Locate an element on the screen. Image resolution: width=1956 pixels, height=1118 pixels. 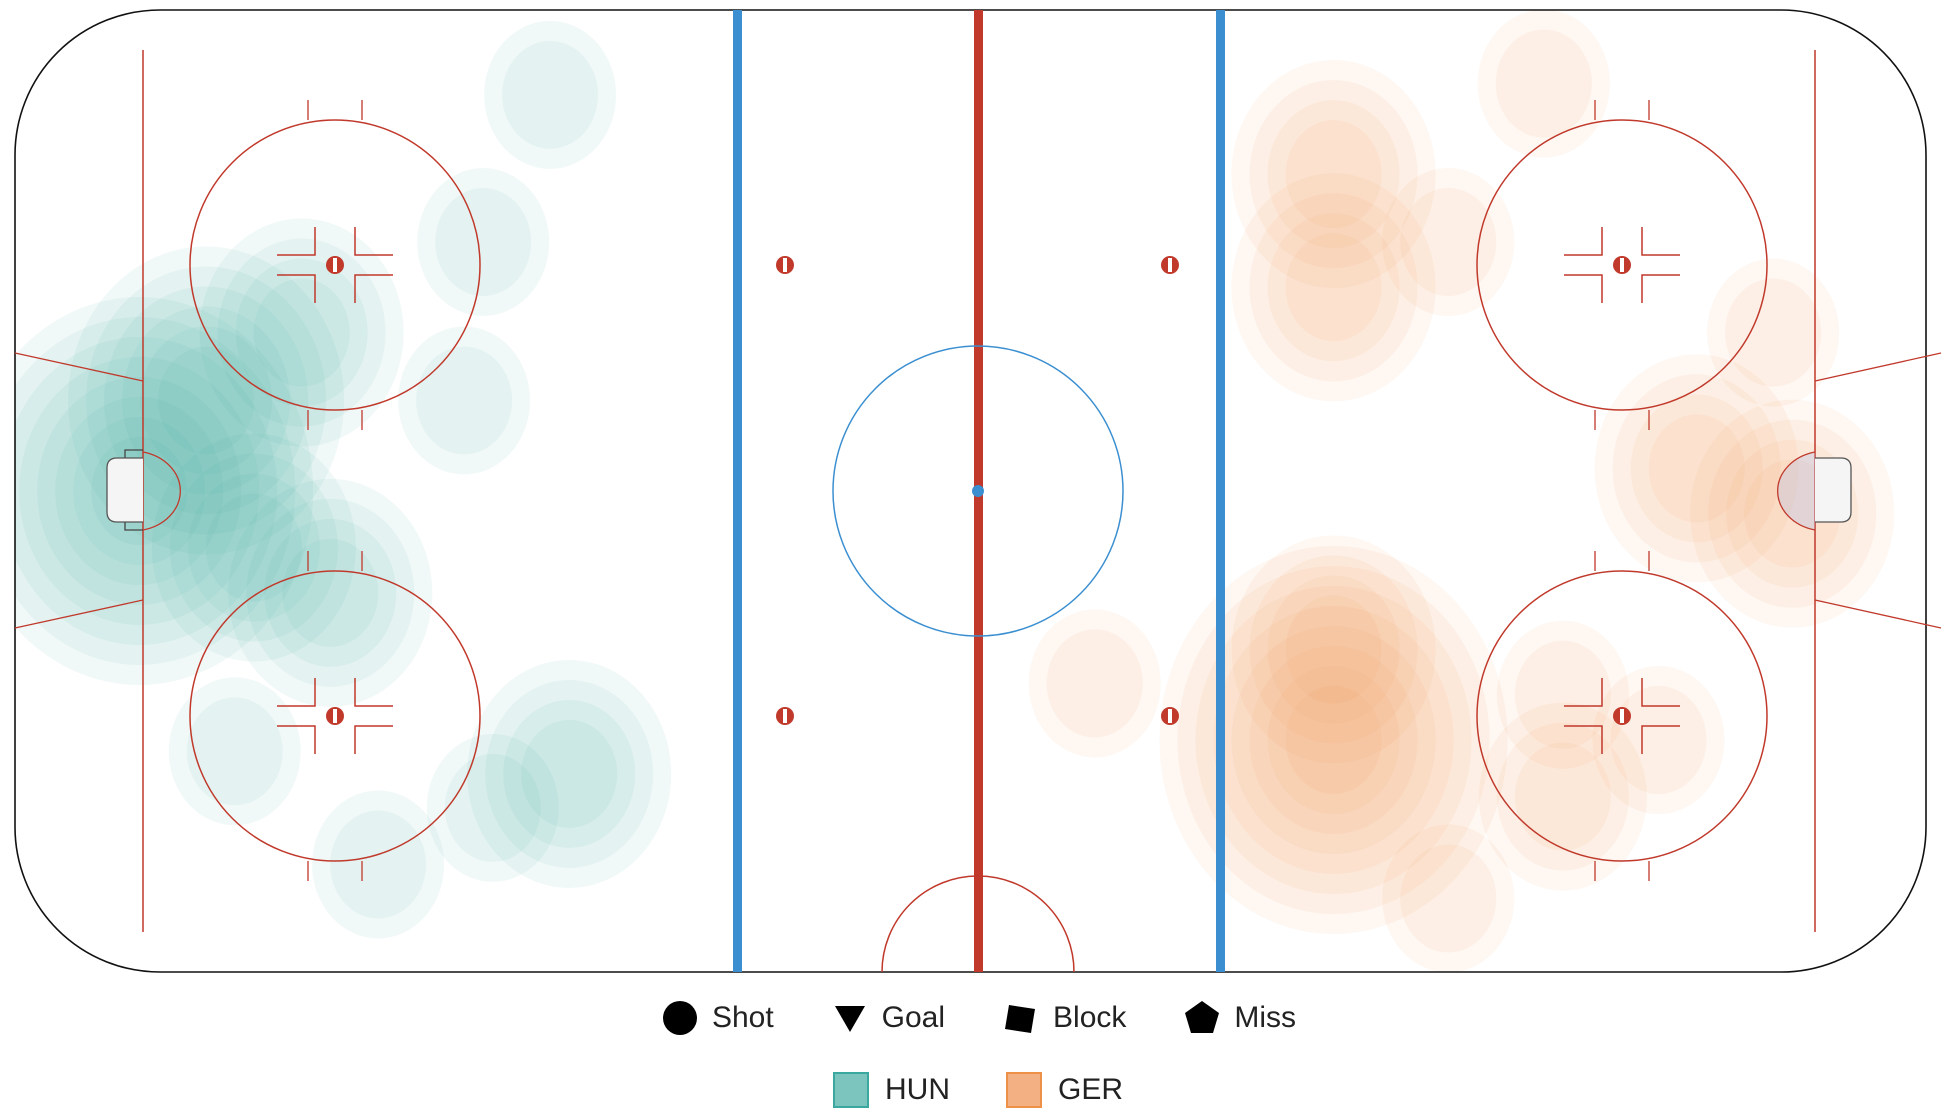
hun-swatch is located at coordinates (850, 1090).